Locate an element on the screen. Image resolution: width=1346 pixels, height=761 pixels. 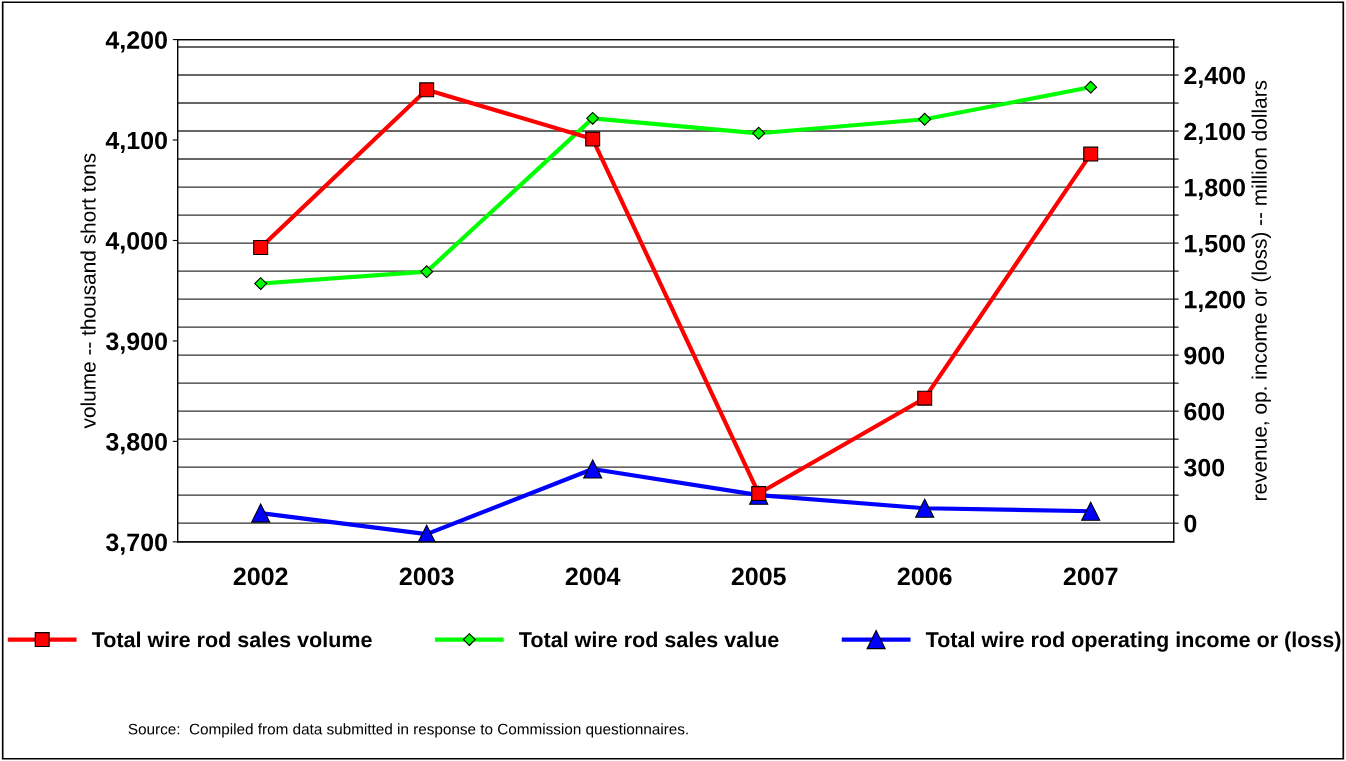
y2-tick-label: 2,100 is located at coordinates (1214, 133).